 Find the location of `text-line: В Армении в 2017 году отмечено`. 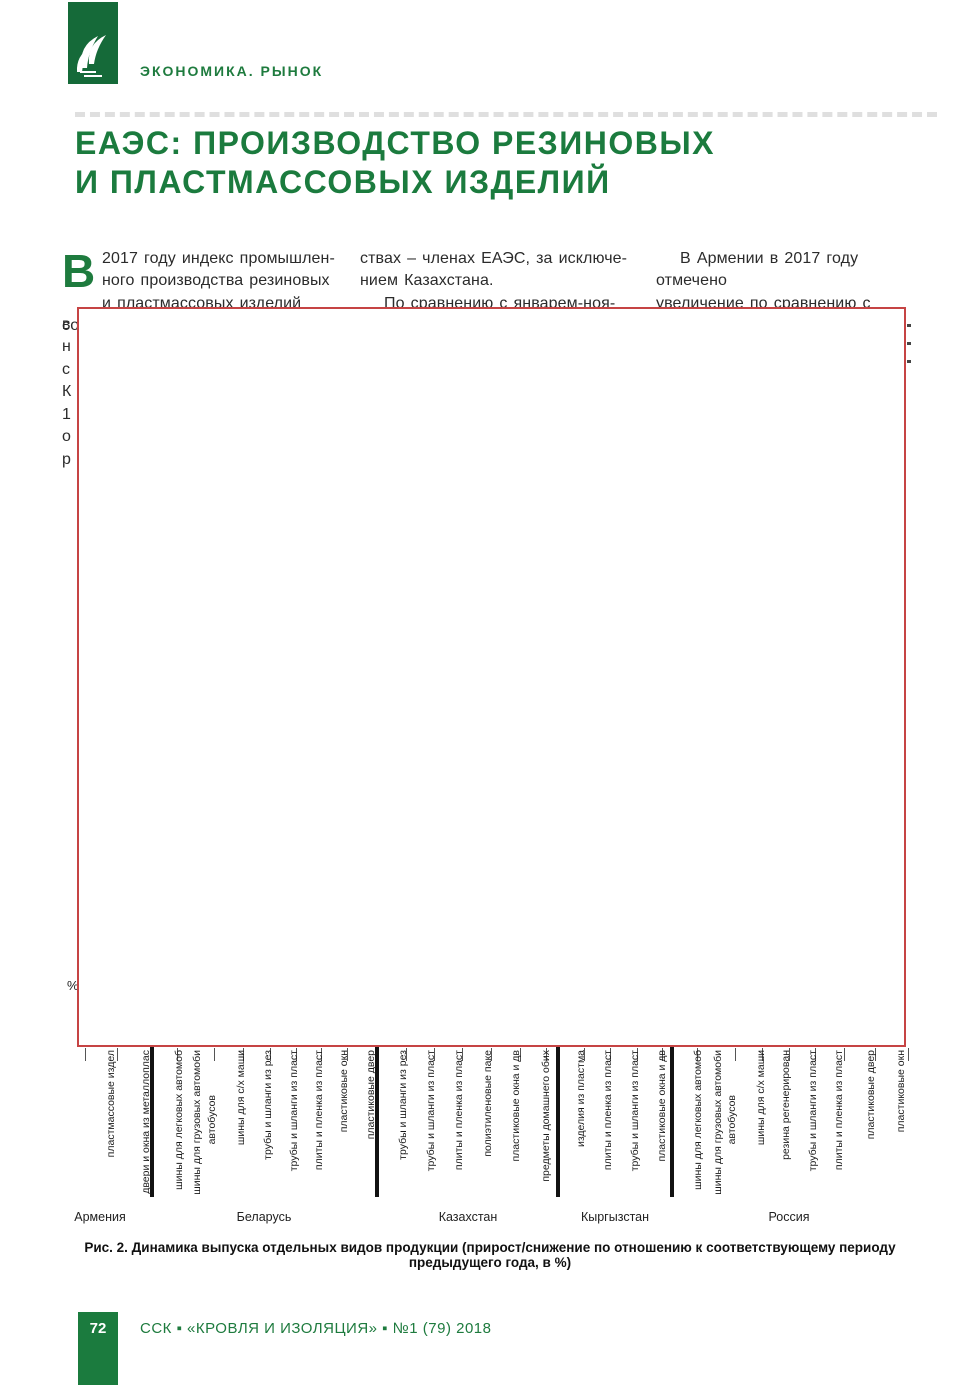

text-line: В Армении в 2017 году отмечено is located at coordinates (757, 270).